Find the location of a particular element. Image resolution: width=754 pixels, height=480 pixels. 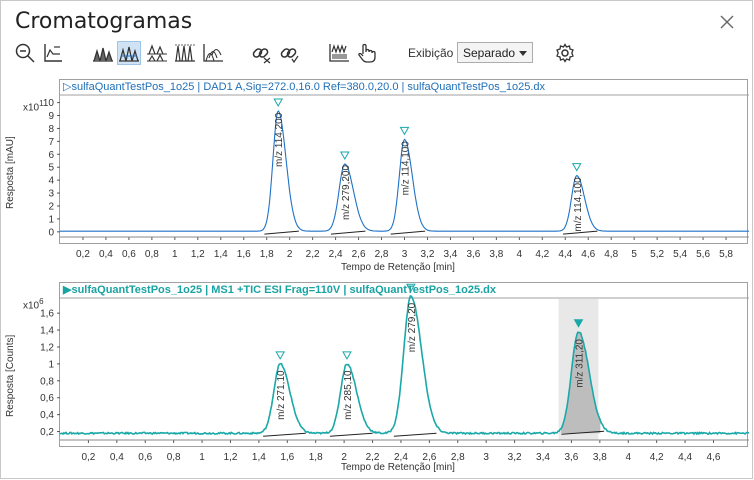

y-multiplier-1: x101 is located at coordinates (33, 106).